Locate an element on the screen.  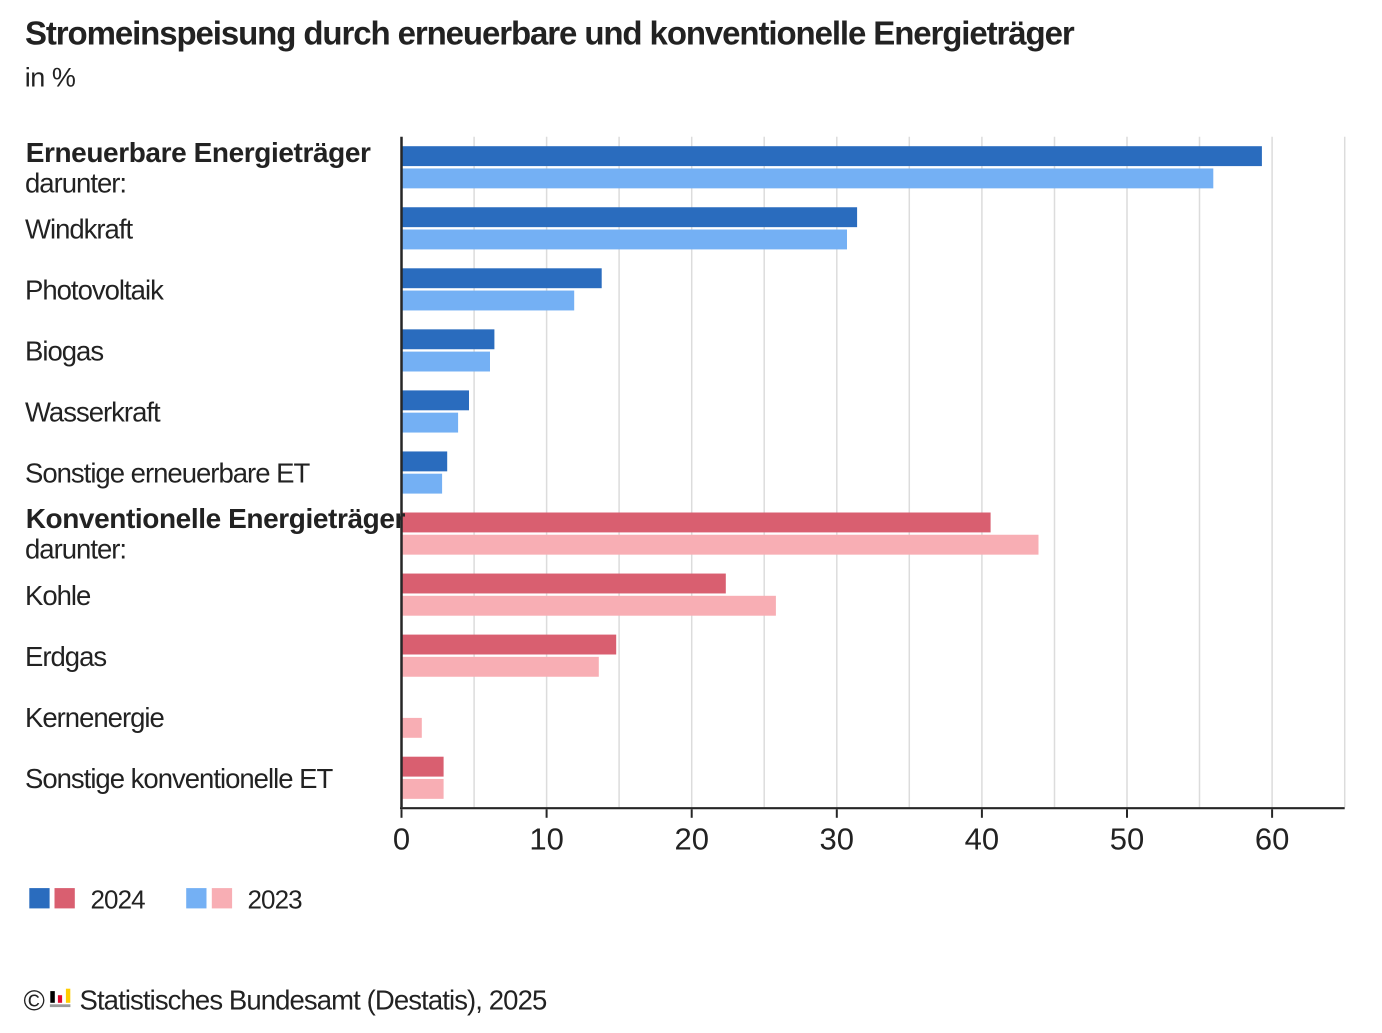
svg-text: Windkraft is located at coordinates (79, 229).